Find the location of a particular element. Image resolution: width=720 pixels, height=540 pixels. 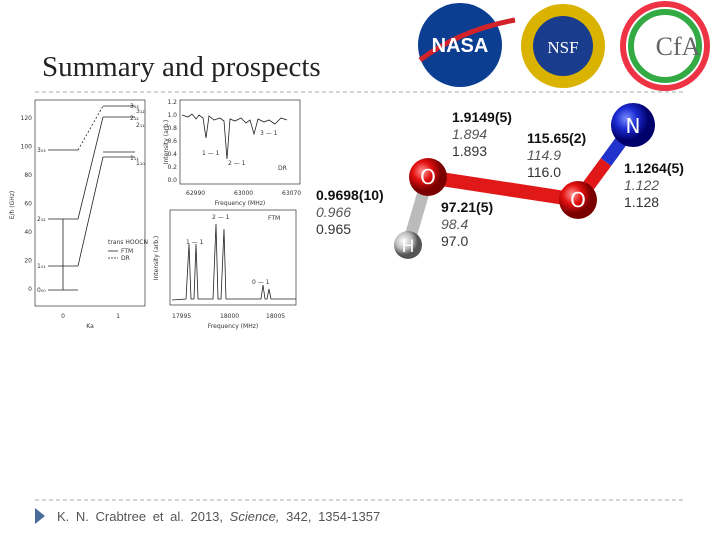

bond-label: 0.965 is located at coordinates (333, 229).